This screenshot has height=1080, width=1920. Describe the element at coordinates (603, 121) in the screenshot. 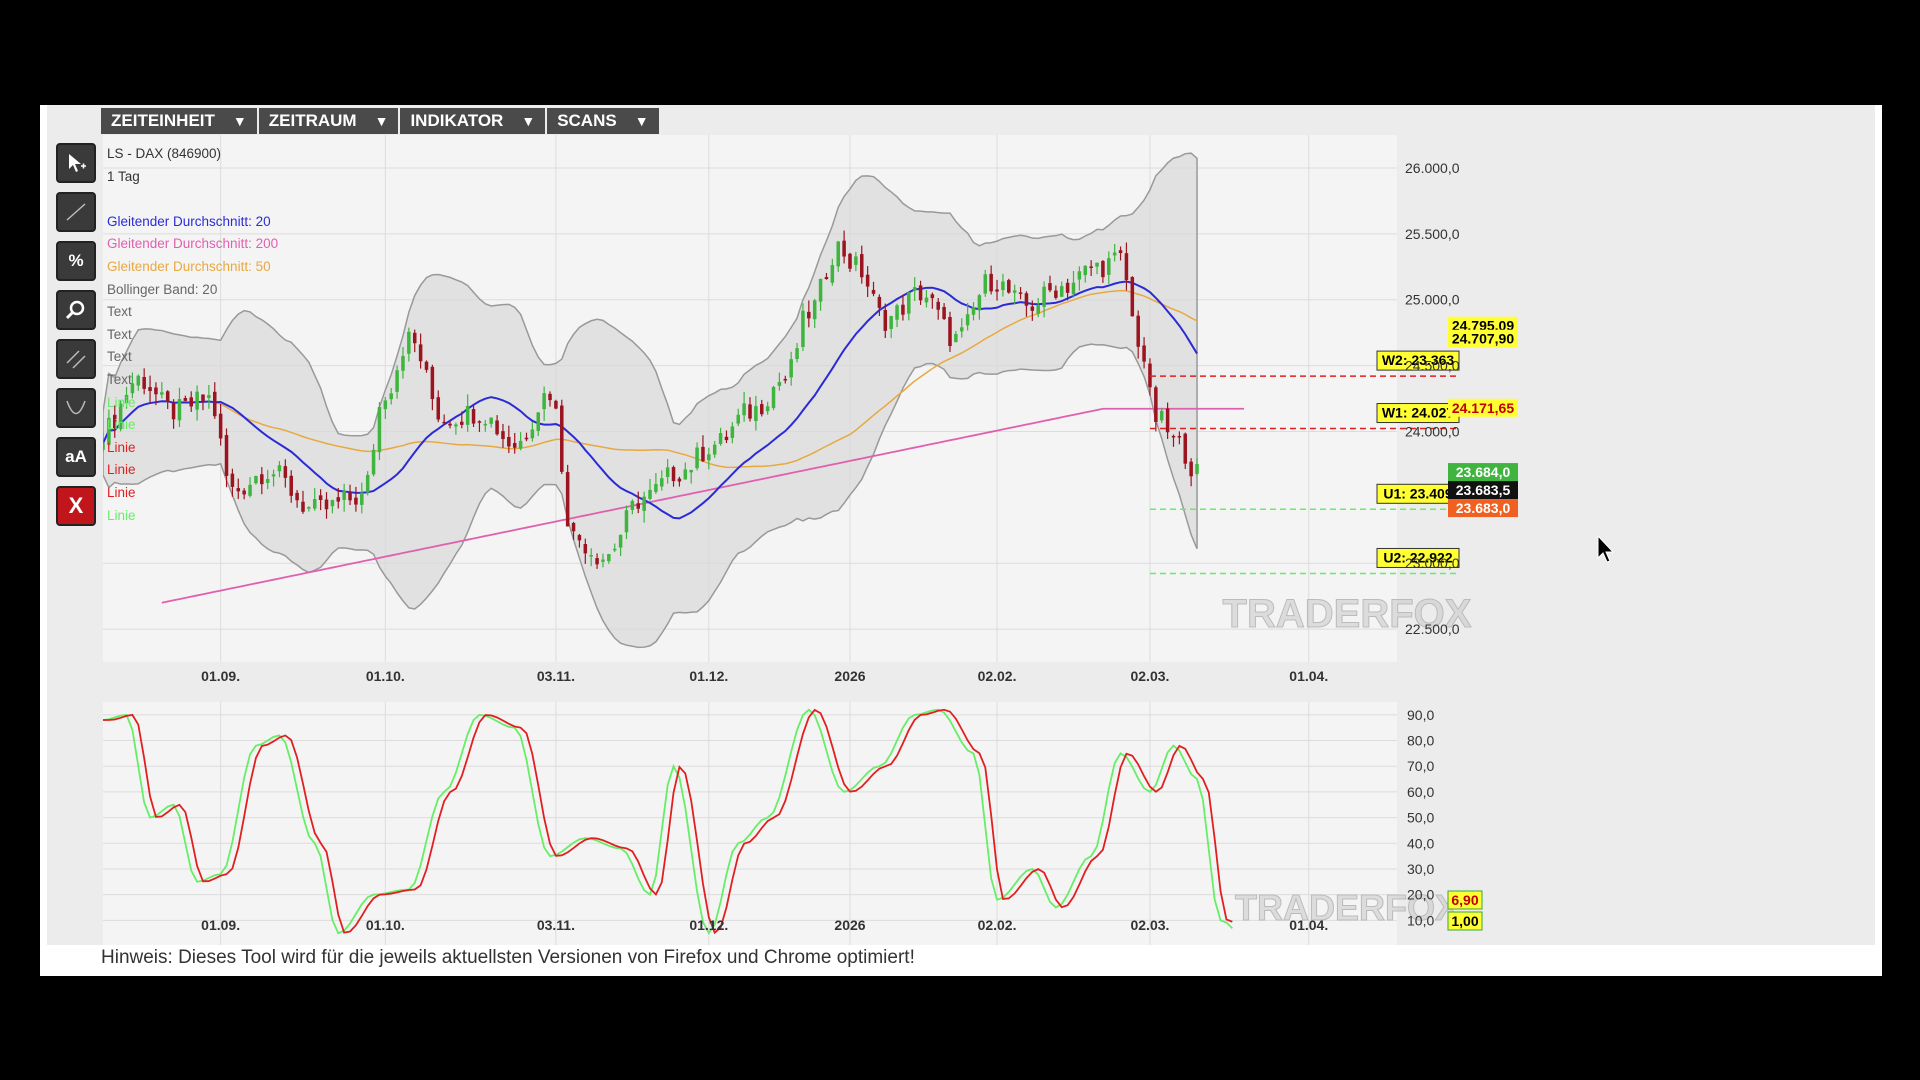

I see `menu-scans: SCANS ▼` at that location.